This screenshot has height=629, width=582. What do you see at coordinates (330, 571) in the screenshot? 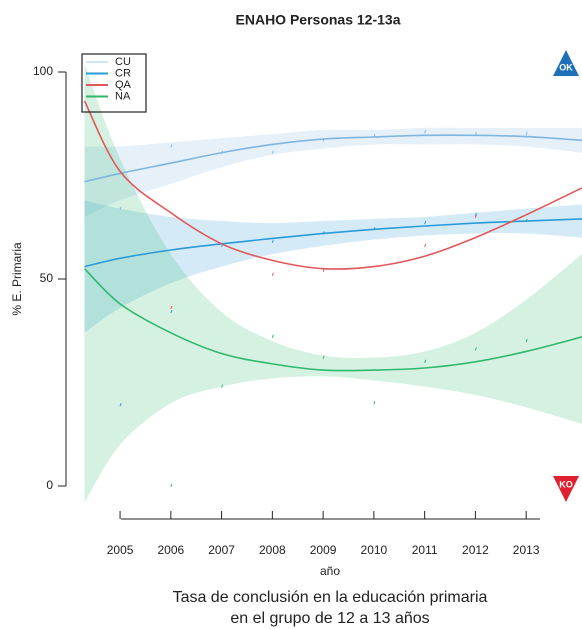
I see `x-axis-label: año` at bounding box center [330, 571].